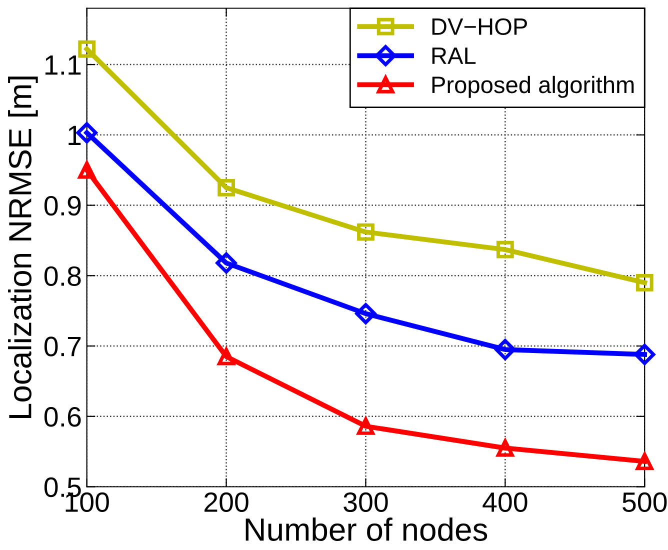 This screenshot has height=550, width=668. Describe the element at coordinates (454, 56) in the screenshot. I see `legend-label: RAL` at that location.